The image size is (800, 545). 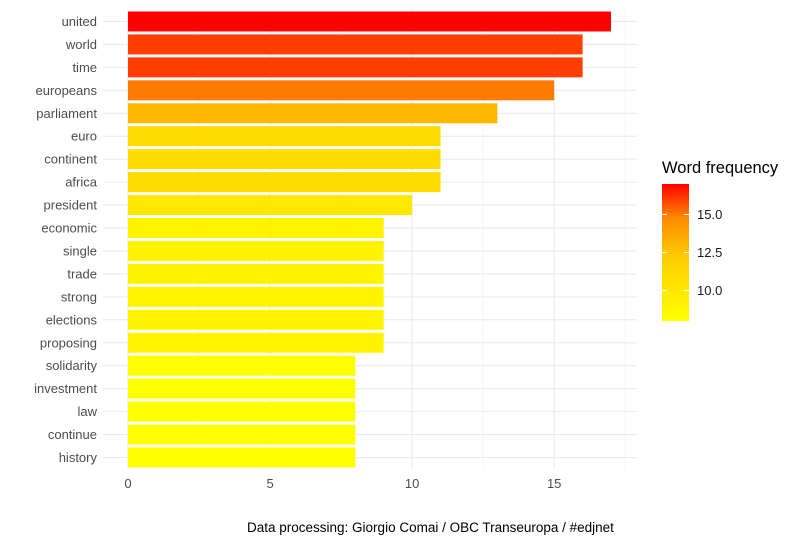 I want to click on y-tick-label: continent, so click(x=70, y=159).